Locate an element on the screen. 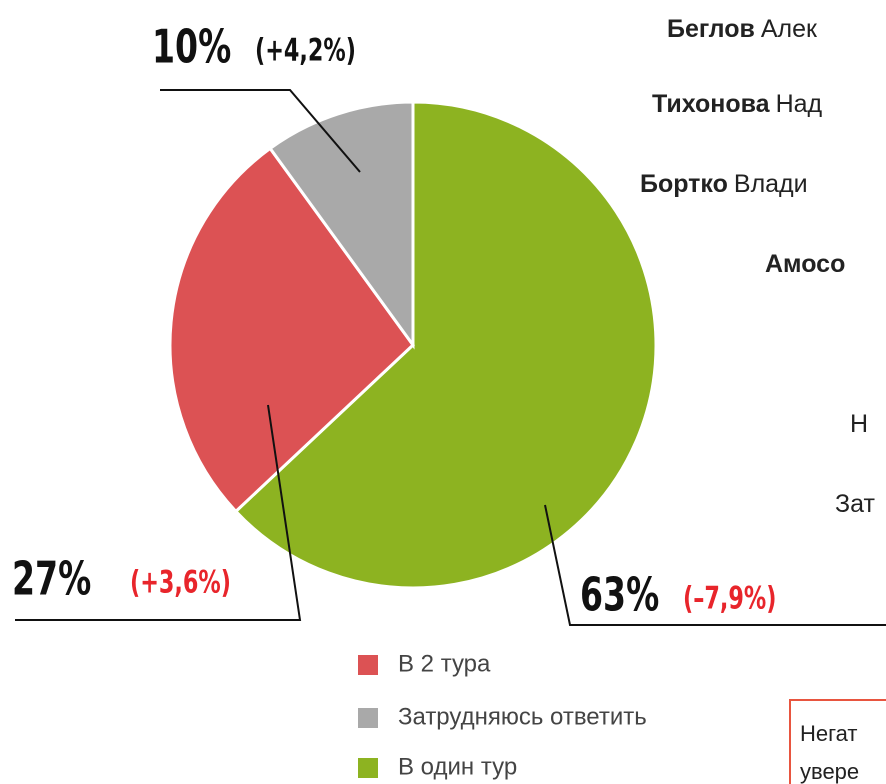 The image size is (886, 784). side-label: Зат is located at coordinates (855, 504).